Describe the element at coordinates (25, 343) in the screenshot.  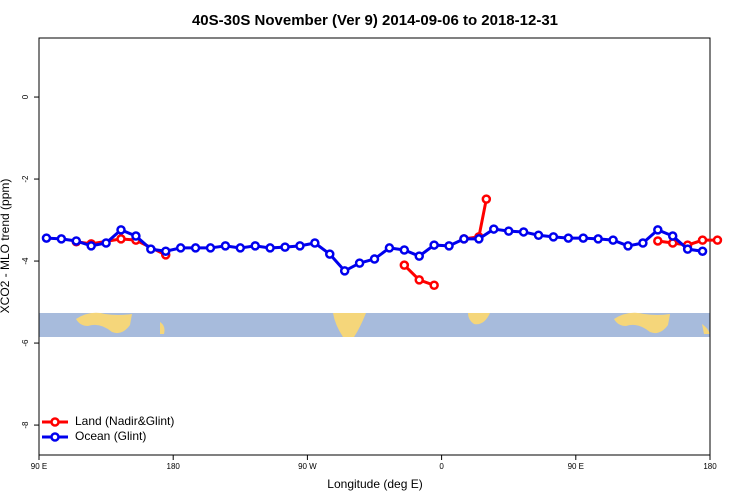
I see `y-tick-label: -6` at that location.